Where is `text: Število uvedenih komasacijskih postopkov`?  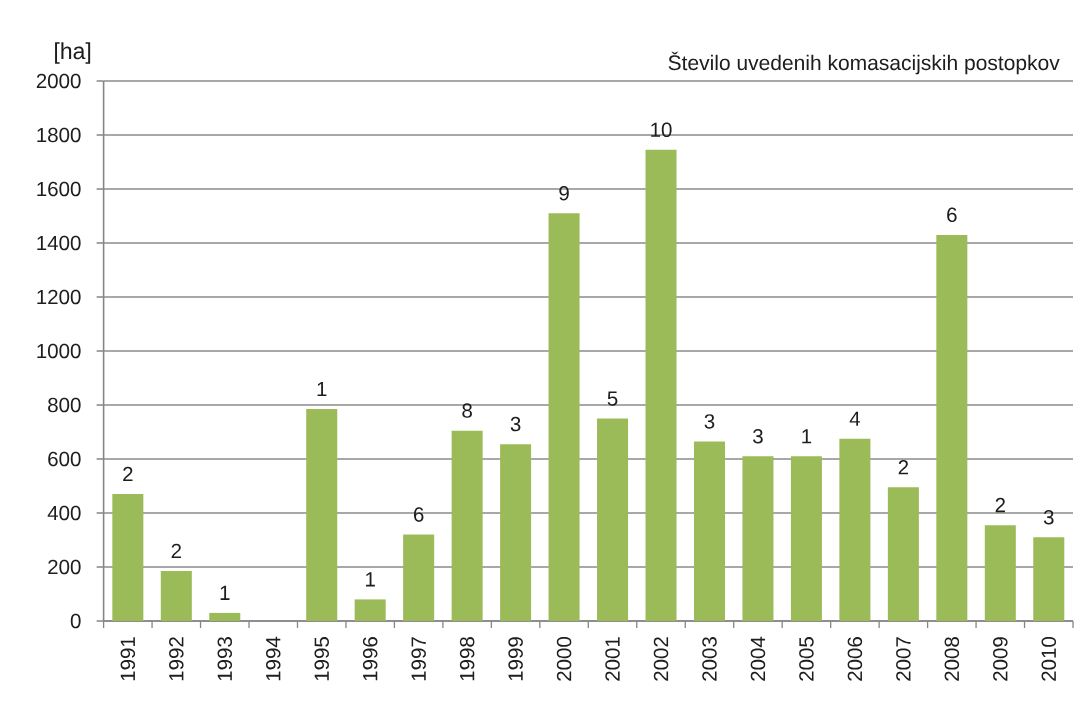 text: Število uvedenih komasacijskih postopkov is located at coordinates (864, 63).